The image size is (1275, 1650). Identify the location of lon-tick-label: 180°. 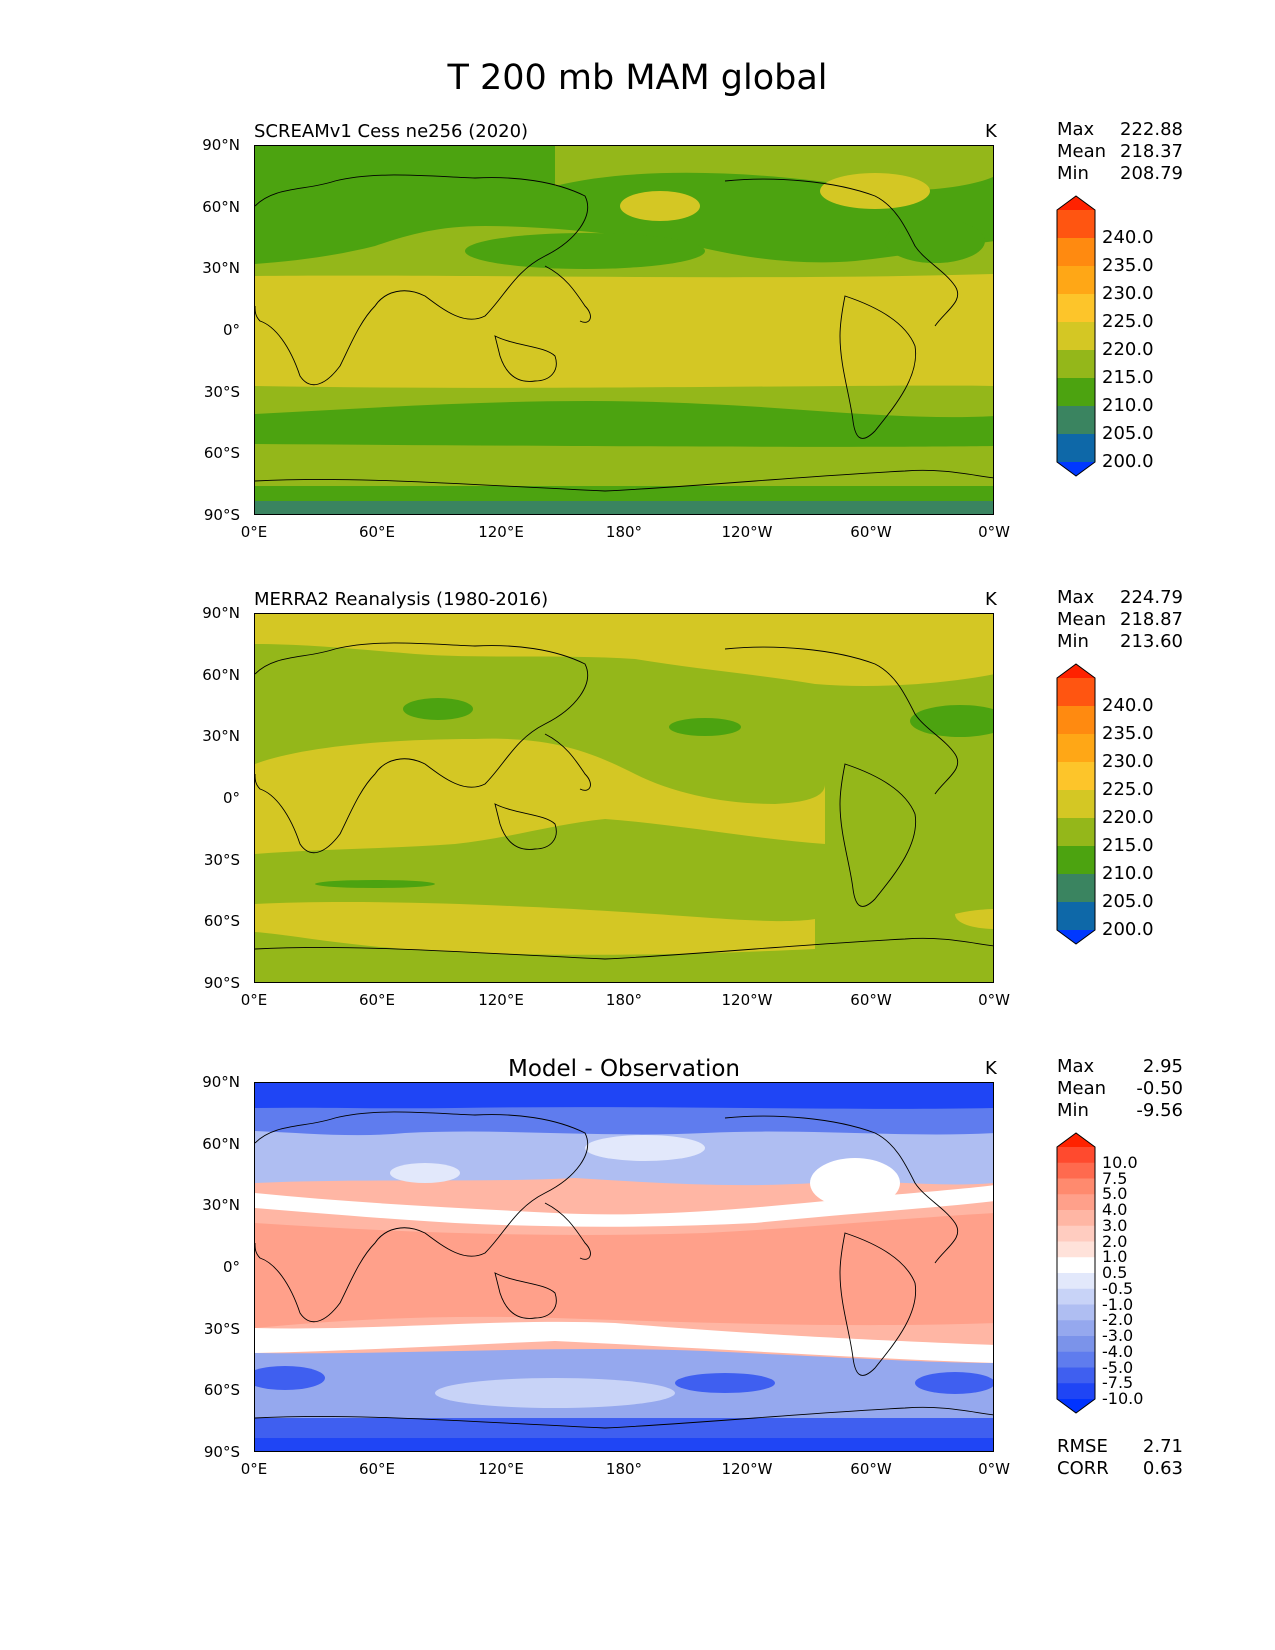
(624, 1469).